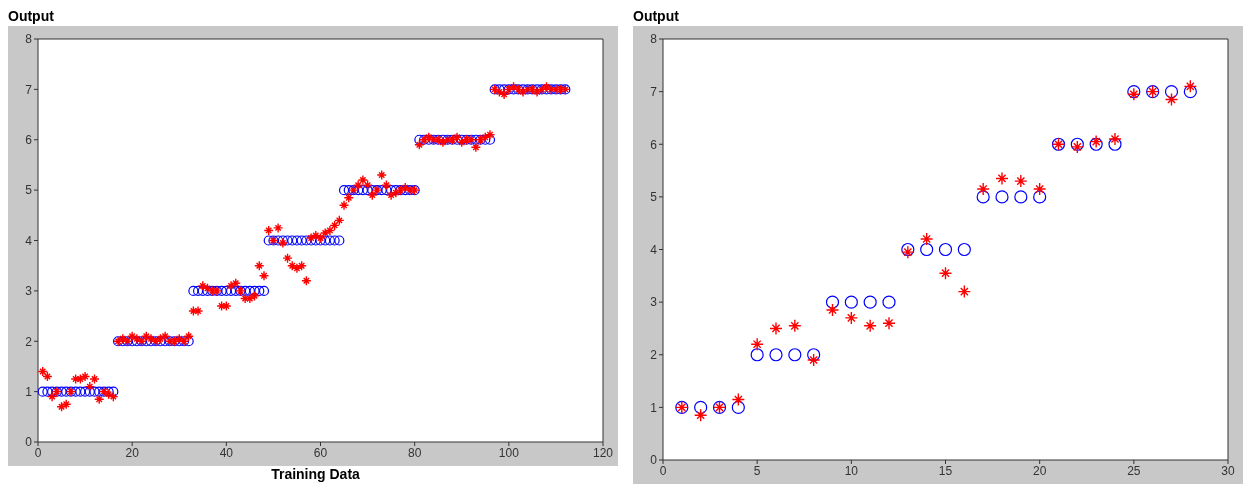 The width and height of the screenshot is (1256, 495). I want to click on x-tick-label: 30, so click(1228, 470).